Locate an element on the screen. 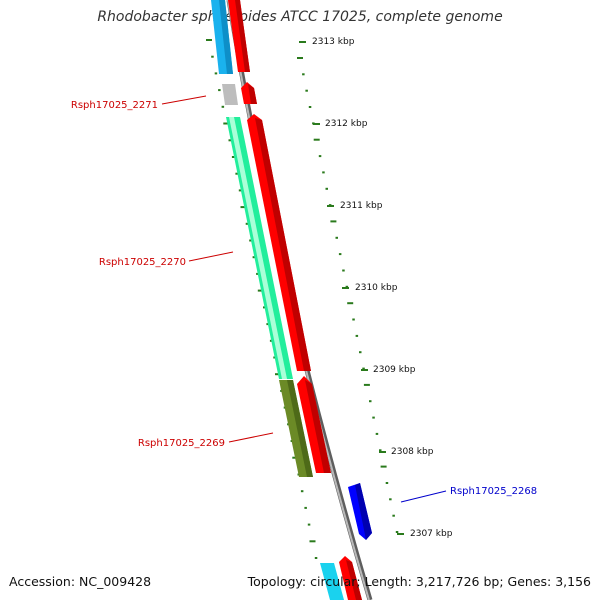  cds-red-long-shade is located at coordinates (283, 244).